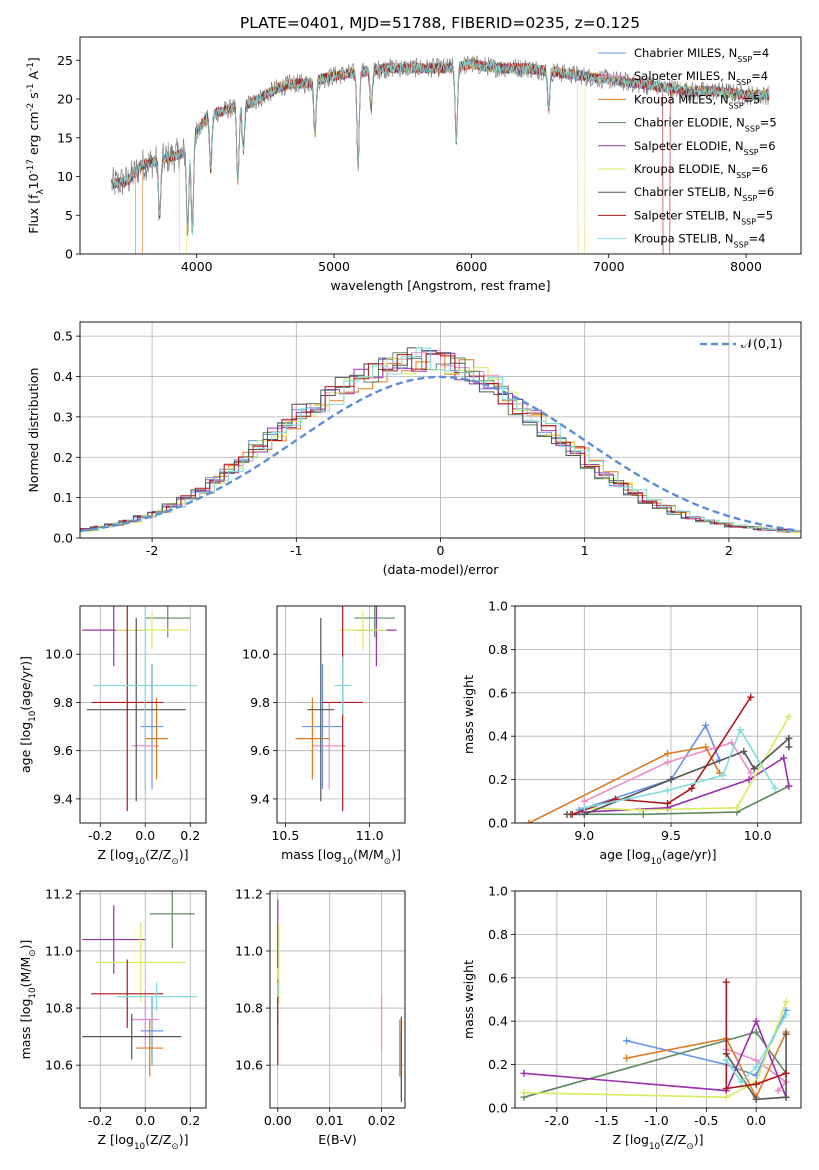 The image size is (819, 1170). Describe the element at coordinates (498, 891) in the screenshot. I see `y-tick-label: 1.0` at that location.